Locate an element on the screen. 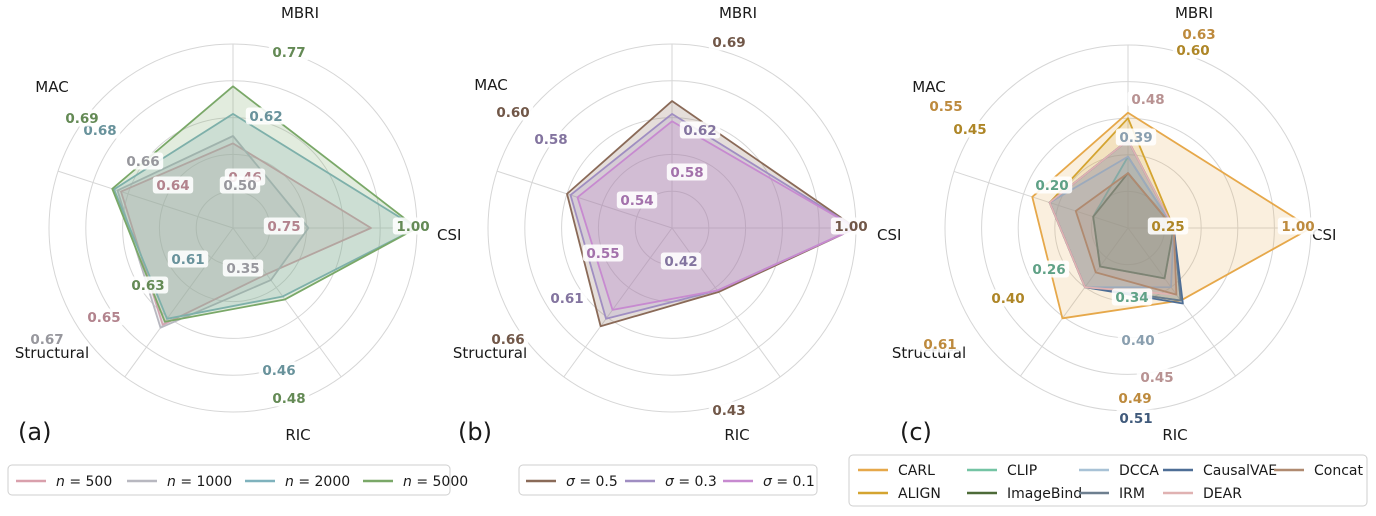 The width and height of the screenshot is (1376, 516). value-label-0-5-mac: 0.60 is located at coordinates (513, 112).